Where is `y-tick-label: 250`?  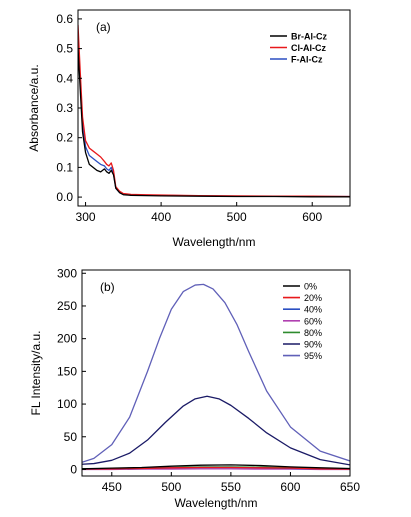 y-tick-label: 250 is located at coordinates (67, 306).